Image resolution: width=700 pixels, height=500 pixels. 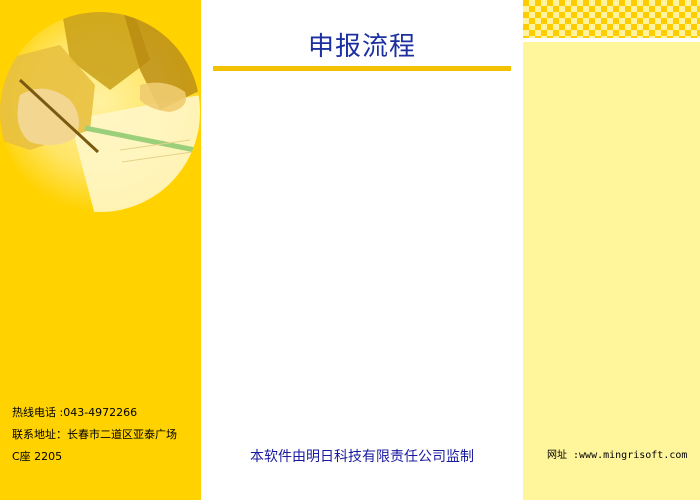 I want to click on address-line-1: 联系地址：长春市二道区亚泰广场, so click(x=94, y=434).